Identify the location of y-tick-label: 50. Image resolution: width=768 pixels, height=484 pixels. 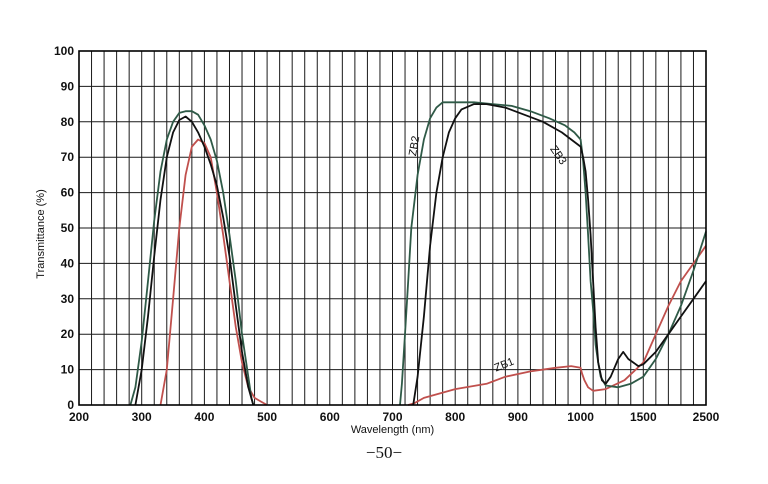
(68, 228).